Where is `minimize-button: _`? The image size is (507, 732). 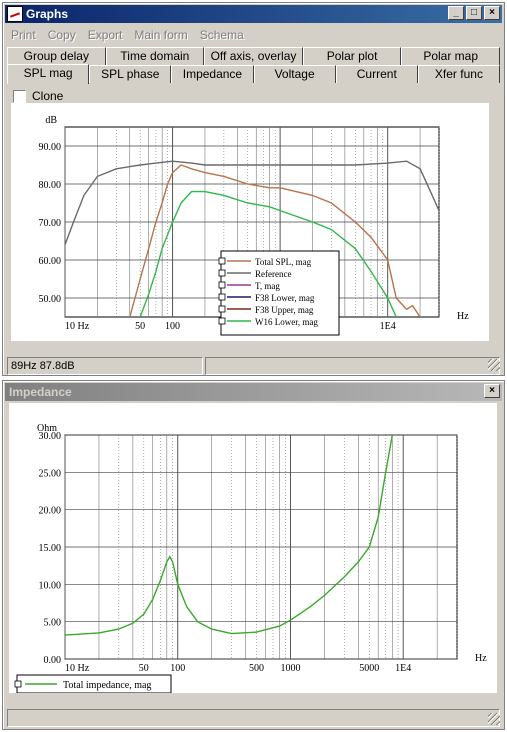 minimize-button: _ is located at coordinates (456, 13).